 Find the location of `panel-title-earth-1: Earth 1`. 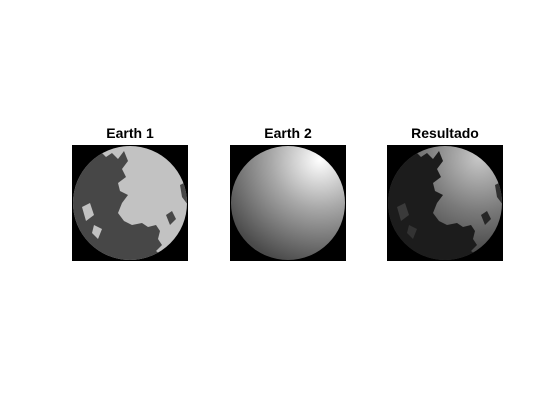

panel-title-earth-1: Earth 1 is located at coordinates (130, 133).